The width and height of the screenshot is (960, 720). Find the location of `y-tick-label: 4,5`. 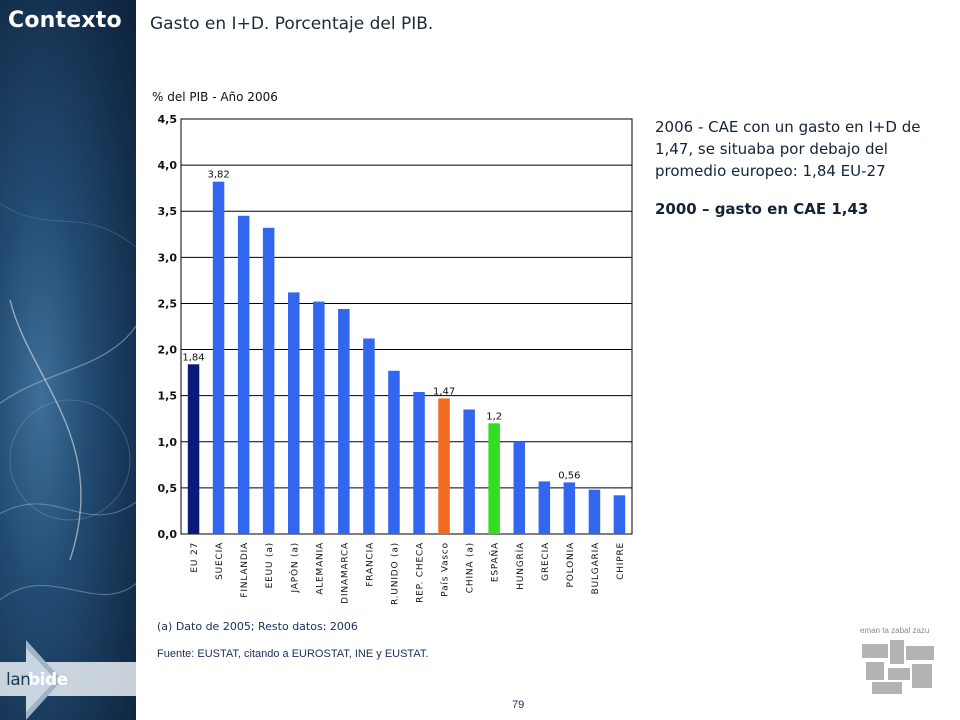

y-tick-label: 4,5 is located at coordinates (168, 119).